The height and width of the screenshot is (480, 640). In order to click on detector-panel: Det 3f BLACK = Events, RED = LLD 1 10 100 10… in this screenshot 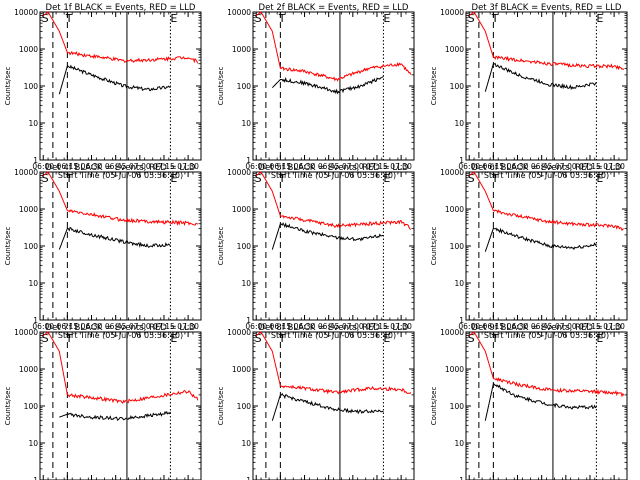, I will do `click(529, 91)`.